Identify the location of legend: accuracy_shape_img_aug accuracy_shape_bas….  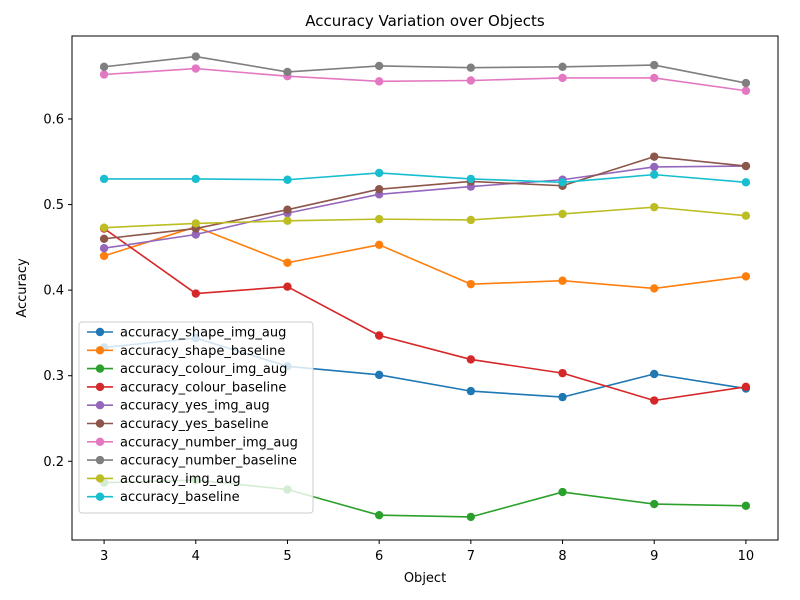
(196, 417).